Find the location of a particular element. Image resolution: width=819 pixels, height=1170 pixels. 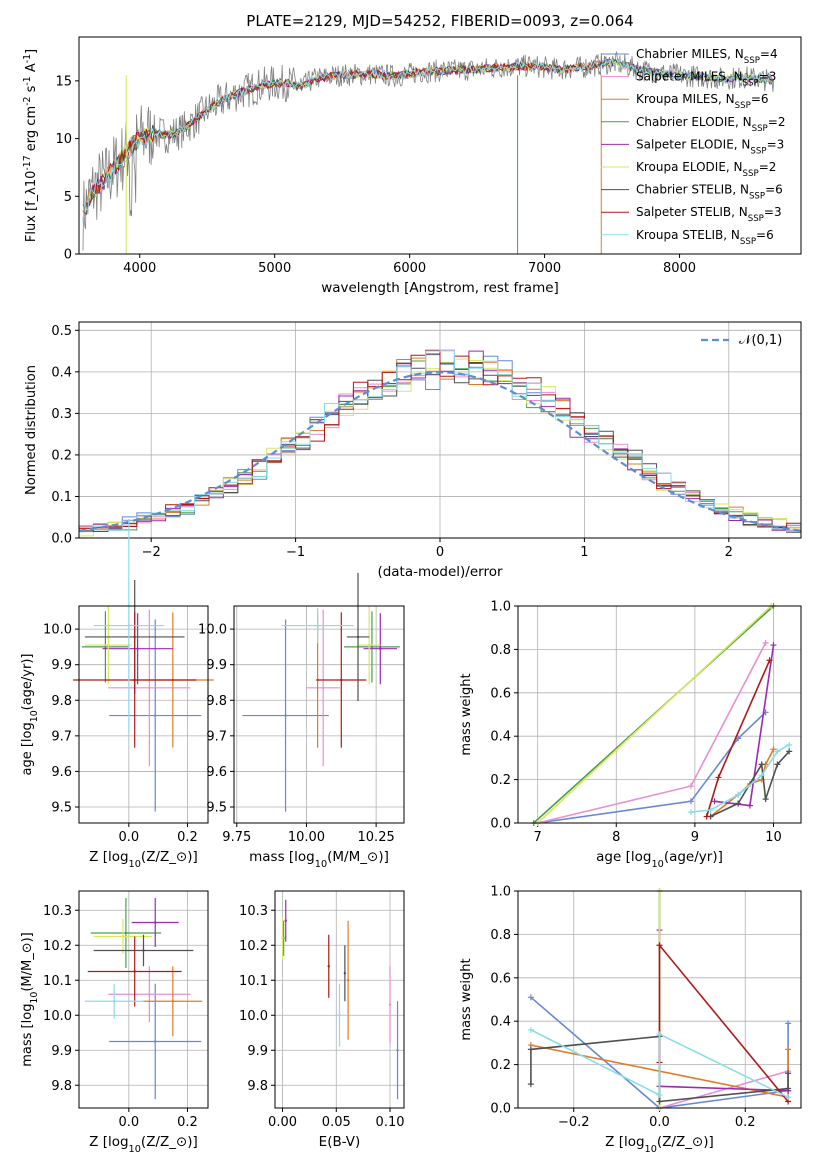

legend-entry: Kroupa ELODIE, NSSP=2 is located at coordinates (706, 169).